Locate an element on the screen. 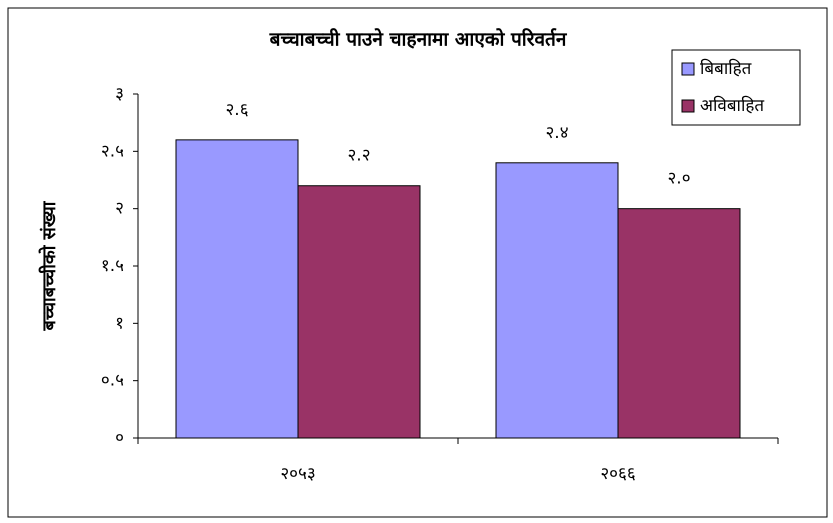 The width and height of the screenshot is (833, 523). y-tick-label: ०.५ is located at coordinates (112, 381).